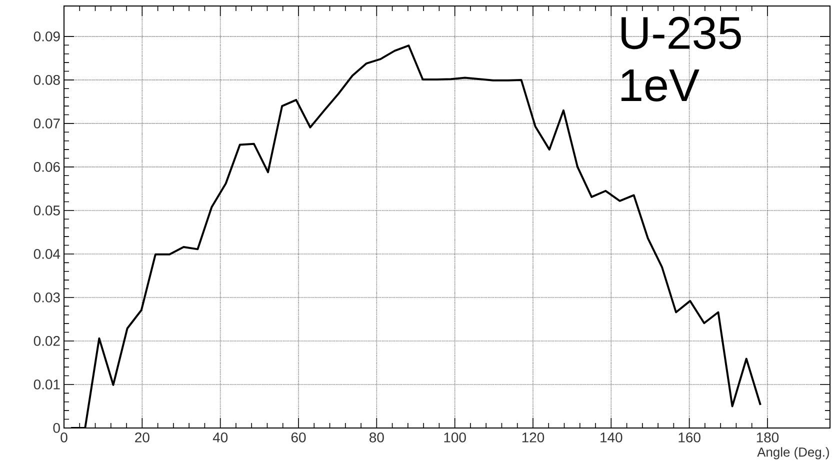 This screenshot has height=469, width=839. What do you see at coordinates (681, 33) in the screenshot?
I see `annotation: U-235` at bounding box center [681, 33].